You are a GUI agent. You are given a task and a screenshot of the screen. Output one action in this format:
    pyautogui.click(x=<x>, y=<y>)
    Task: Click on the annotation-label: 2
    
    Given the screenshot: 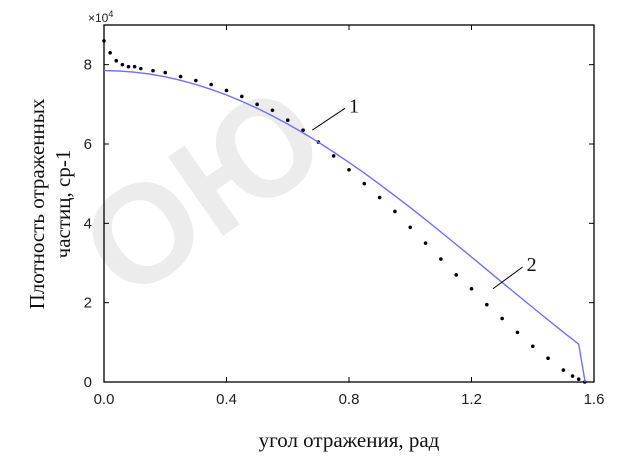 What is the action you would take?
    pyautogui.click(x=532, y=265)
    